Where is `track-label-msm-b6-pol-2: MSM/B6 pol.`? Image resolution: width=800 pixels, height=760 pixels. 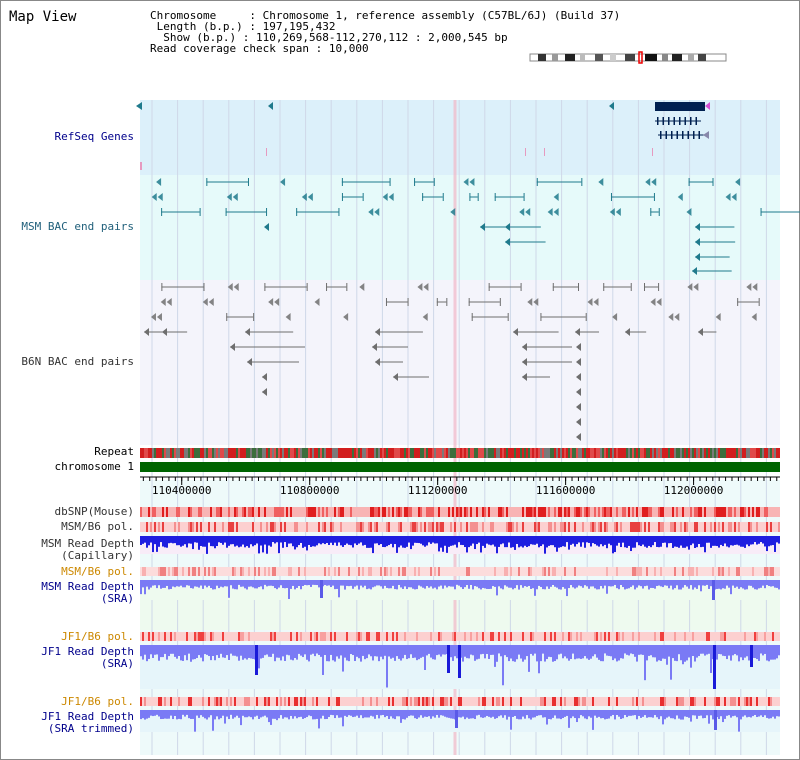
track-label-msm-b6-pol-2: MSM/B6 pol. is located at coordinates (97, 571).